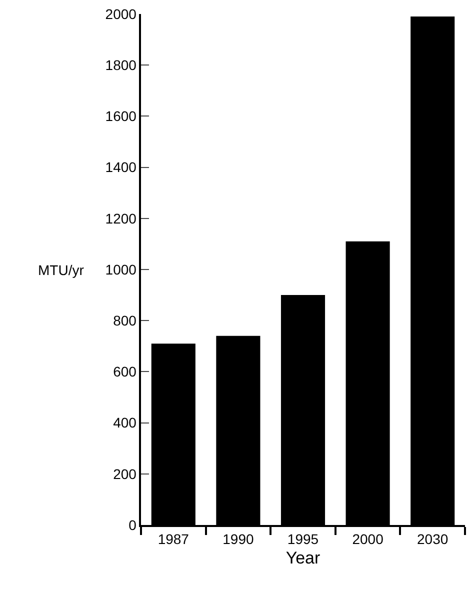  I want to click on y-tick-label: 1200, so click(121, 218).